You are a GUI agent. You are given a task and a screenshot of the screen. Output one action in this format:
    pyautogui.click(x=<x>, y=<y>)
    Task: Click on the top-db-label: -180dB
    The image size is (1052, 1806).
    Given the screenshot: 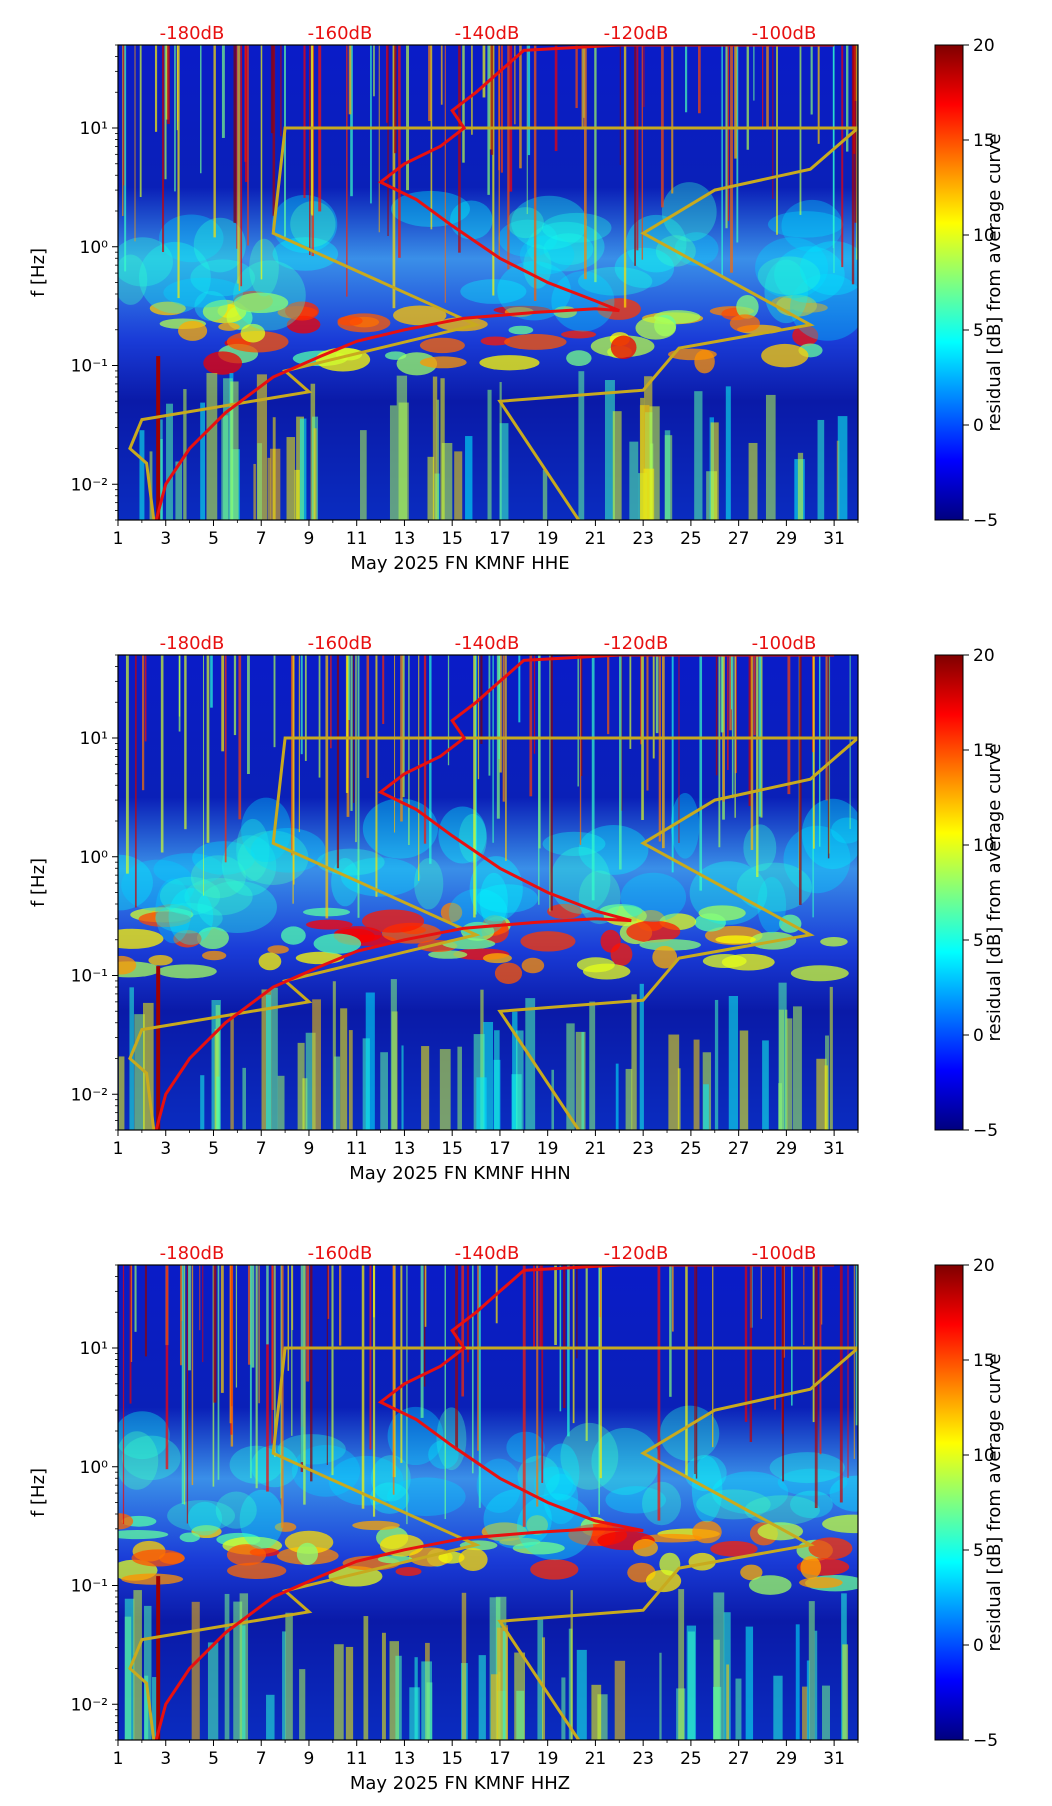 What is the action you would take?
    pyautogui.click(x=192, y=643)
    